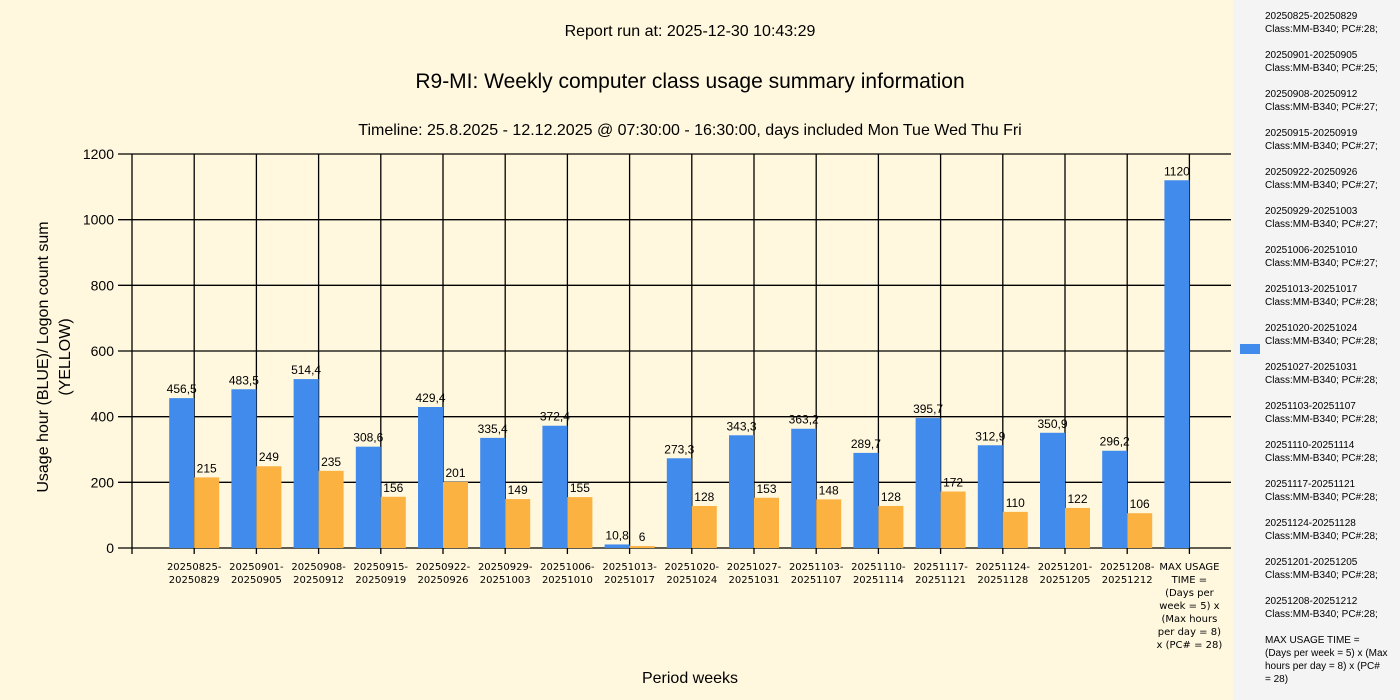  Describe the element at coordinates (766, 489) in the screenshot. I see `data-label: 153` at that location.